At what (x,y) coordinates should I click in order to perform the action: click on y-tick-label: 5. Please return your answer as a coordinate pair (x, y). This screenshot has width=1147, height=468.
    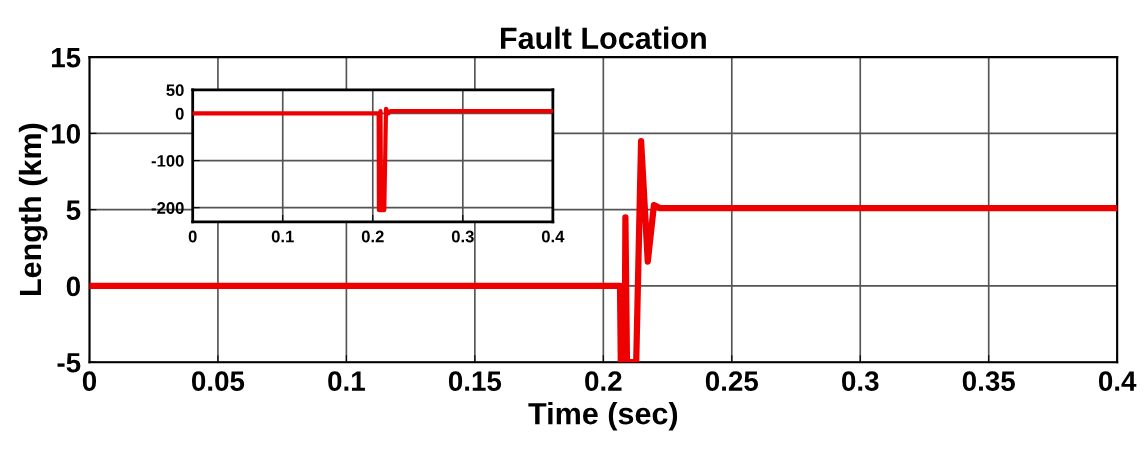
    Looking at the image, I should click on (73, 210).